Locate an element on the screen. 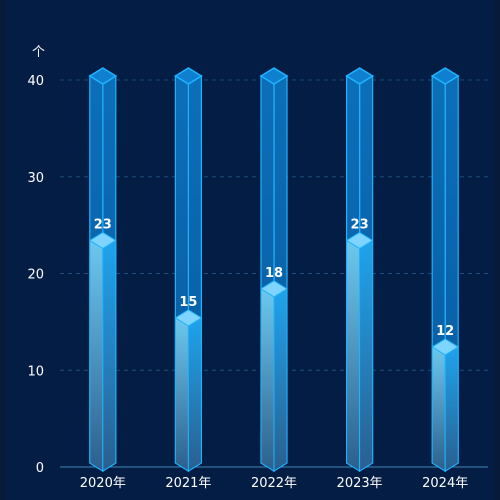 This screenshot has height=500, width=500. bar-value-label: 15 is located at coordinates (188, 302).